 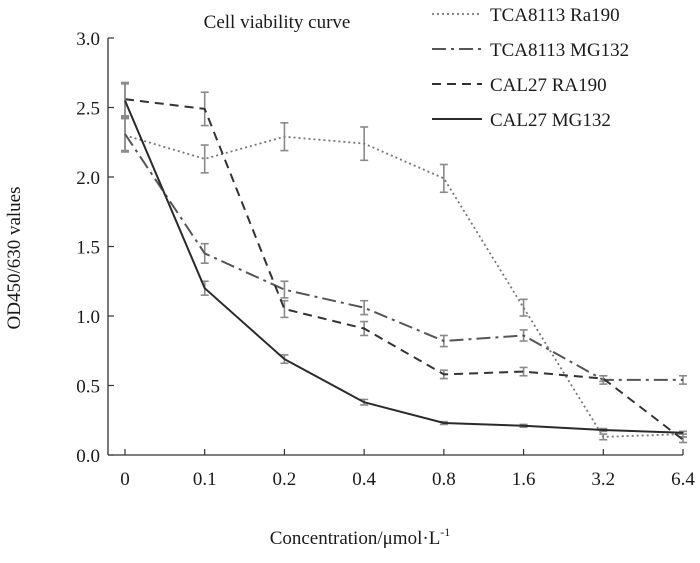 What do you see at coordinates (205, 479) in the screenshot?
I see `x-tick-label: 0.1` at bounding box center [205, 479].